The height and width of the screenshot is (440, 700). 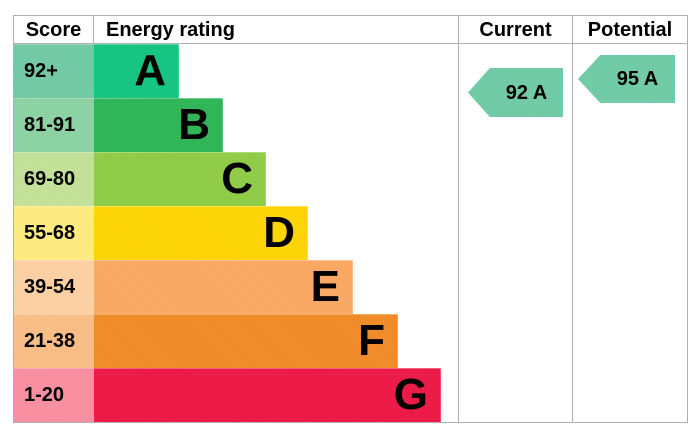 What do you see at coordinates (158, 125) in the screenshot?
I see `rating-bar-b: B` at bounding box center [158, 125].